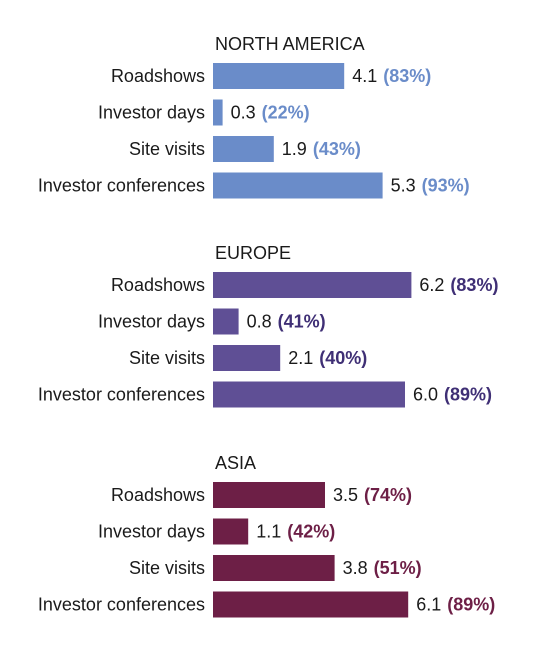 This screenshot has height=649, width=533. What do you see at coordinates (243, 113) in the screenshot?
I see `value-label: 0.3` at bounding box center [243, 113].